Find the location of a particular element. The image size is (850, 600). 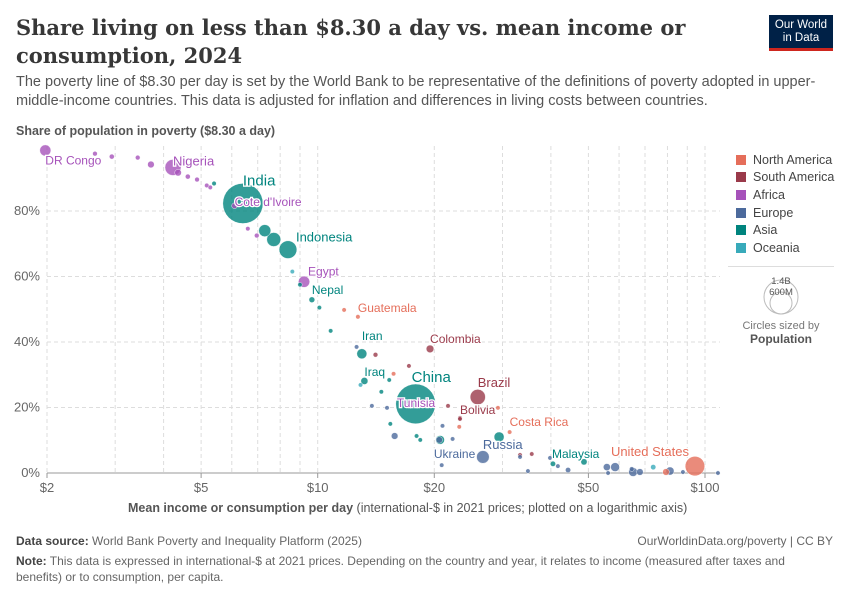

size-legend-variable: Population is located at coordinates (781, 339).